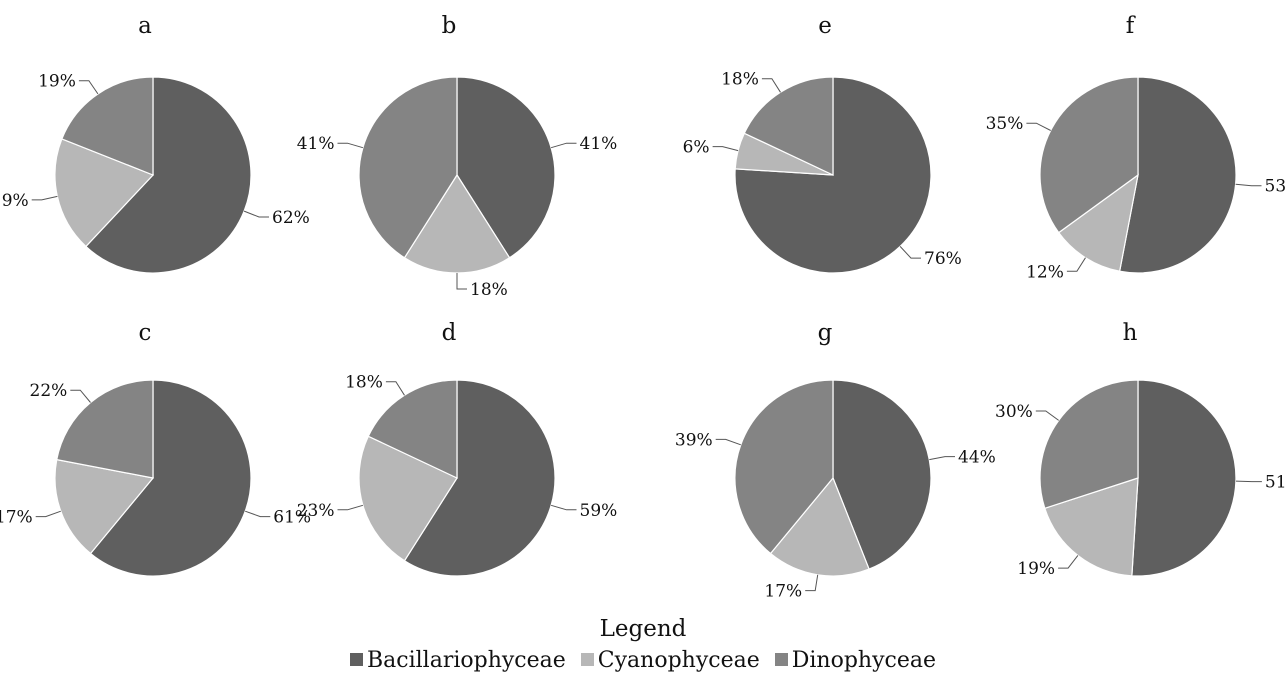 Image resolution: width=1286 pixels, height=679 pixels. Describe the element at coordinates (316, 144) in the screenshot. I see `data-label-b-dinophyceae: 41%` at that location.